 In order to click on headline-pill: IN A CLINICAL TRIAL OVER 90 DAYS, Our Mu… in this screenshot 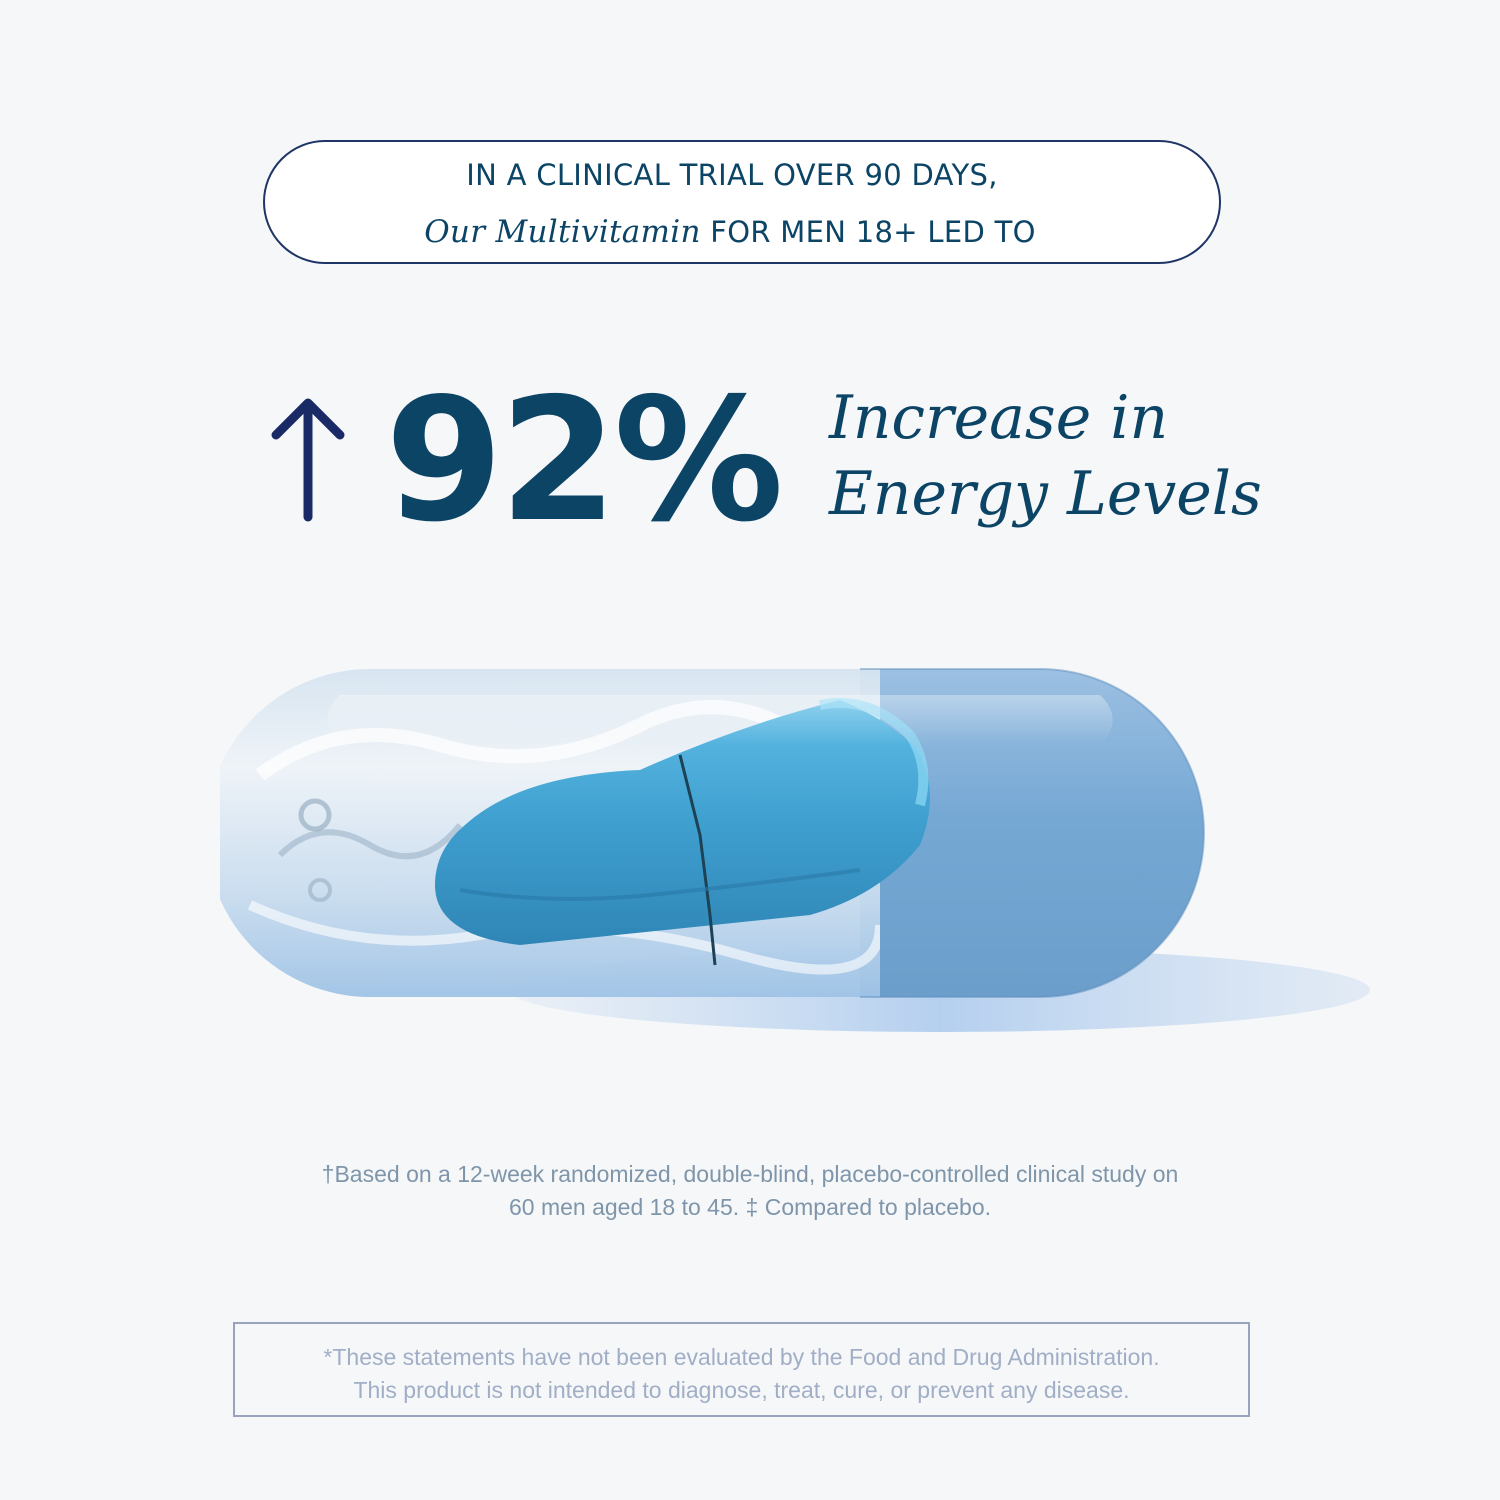, I will do `click(742, 202)`.